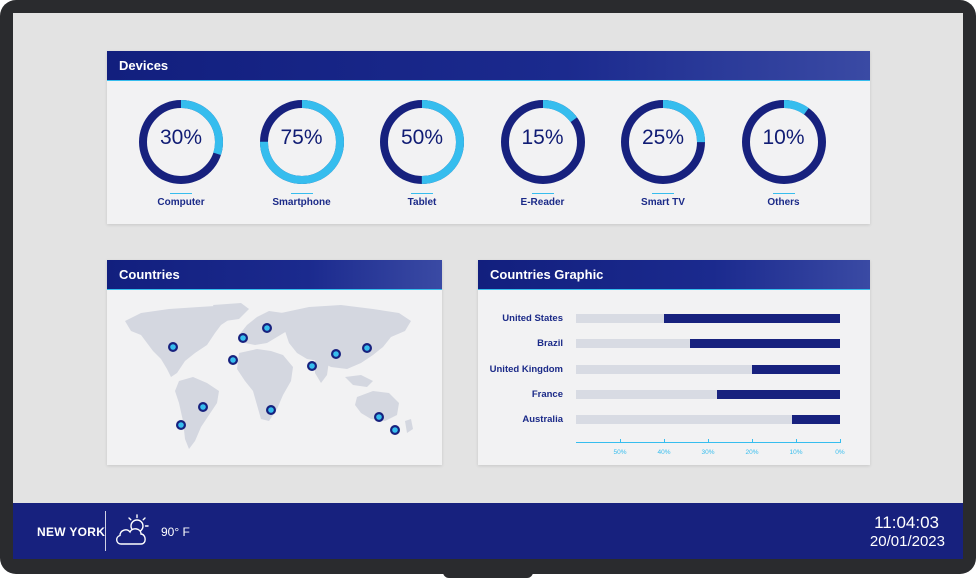 This screenshot has height=580, width=976. Describe the element at coordinates (663, 137) in the screenshot. I see `device-percent: 25%` at that location.